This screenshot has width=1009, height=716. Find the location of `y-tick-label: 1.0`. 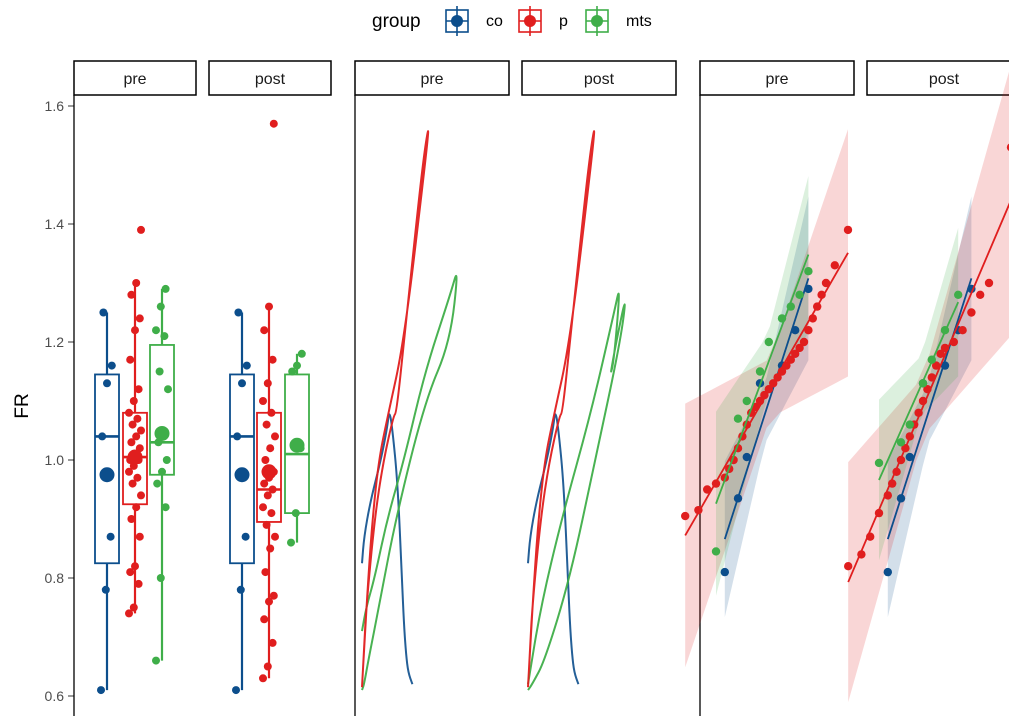

y-tick-label: 1.0 is located at coordinates (55, 460).